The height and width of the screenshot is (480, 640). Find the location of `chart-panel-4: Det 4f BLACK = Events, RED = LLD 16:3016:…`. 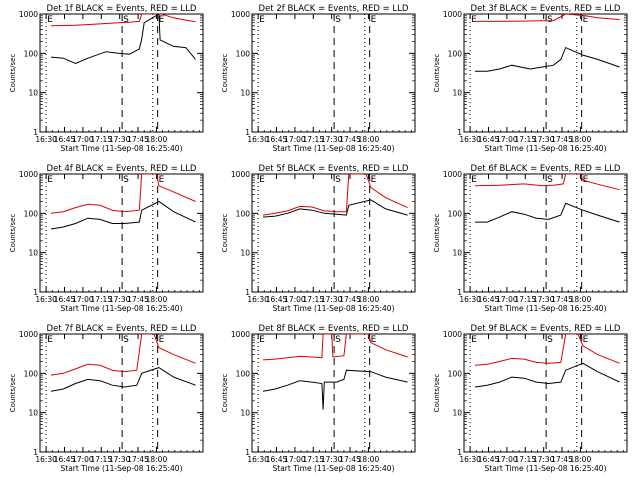

chart-panel-4: Det 4f BLACK = Events, RED = LLD 16:3016:… is located at coordinates (106, 238).